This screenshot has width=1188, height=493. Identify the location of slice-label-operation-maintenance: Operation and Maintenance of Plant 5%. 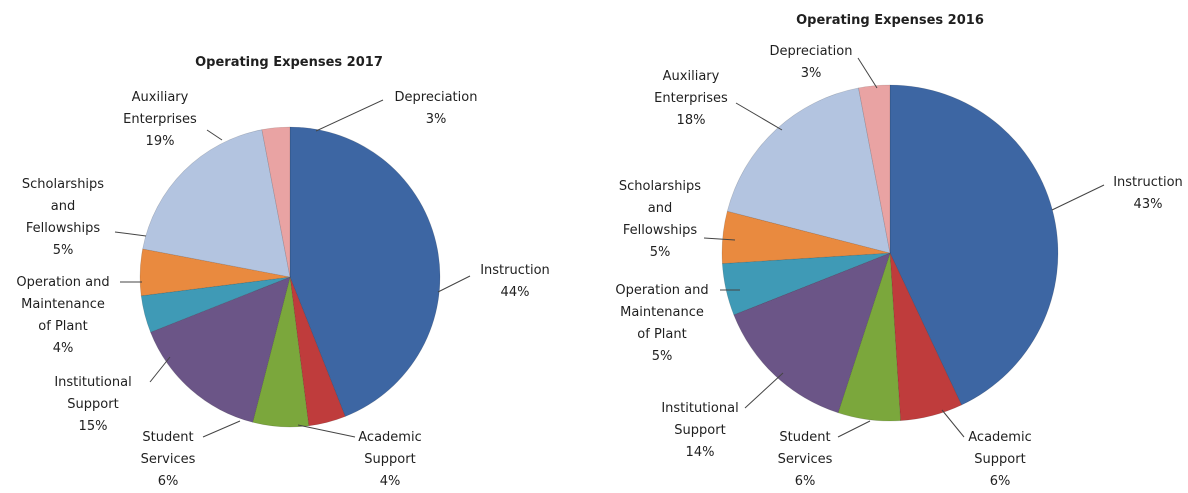
(661, 323).